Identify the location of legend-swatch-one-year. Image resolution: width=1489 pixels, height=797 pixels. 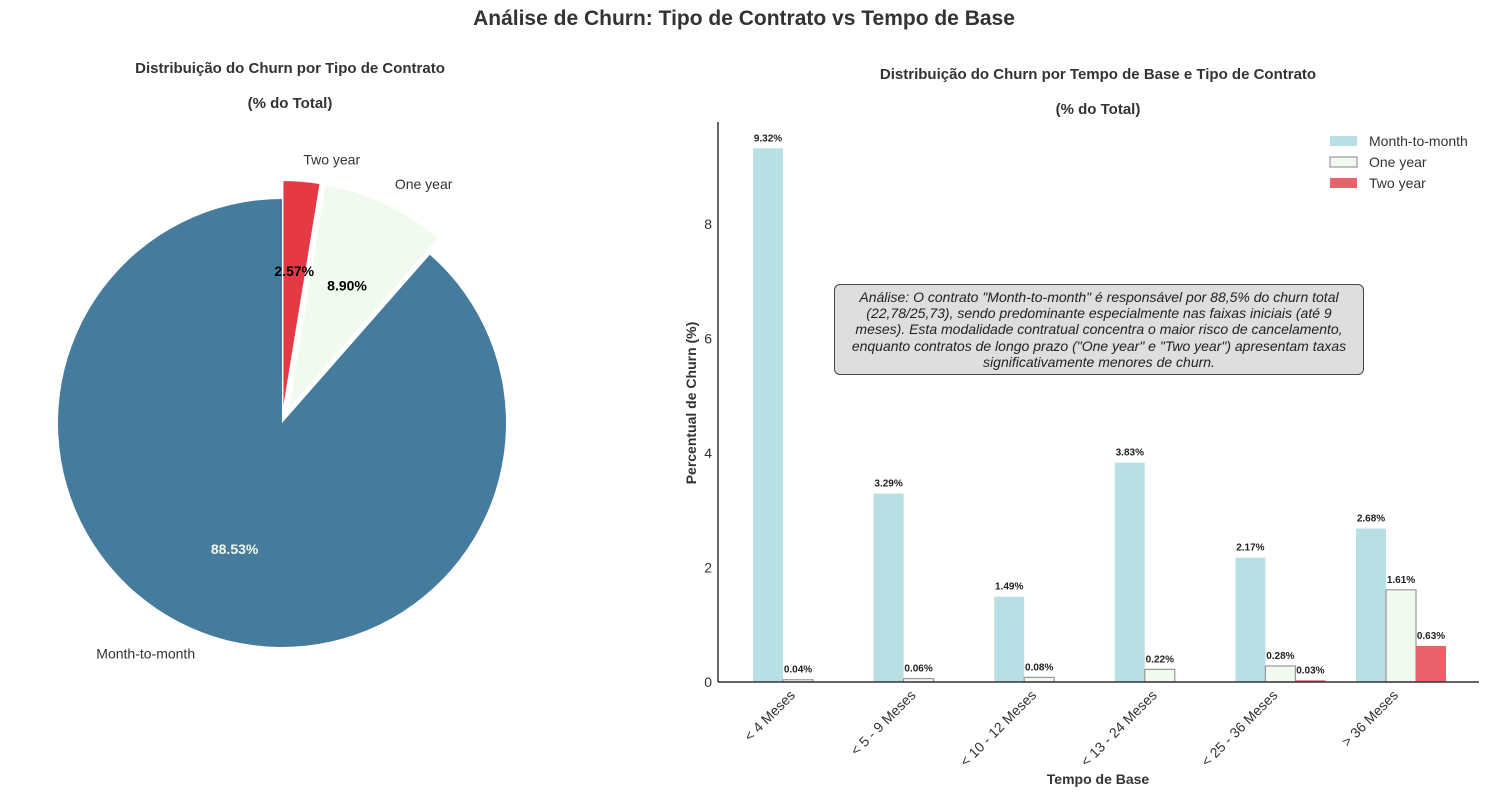
(1343, 162).